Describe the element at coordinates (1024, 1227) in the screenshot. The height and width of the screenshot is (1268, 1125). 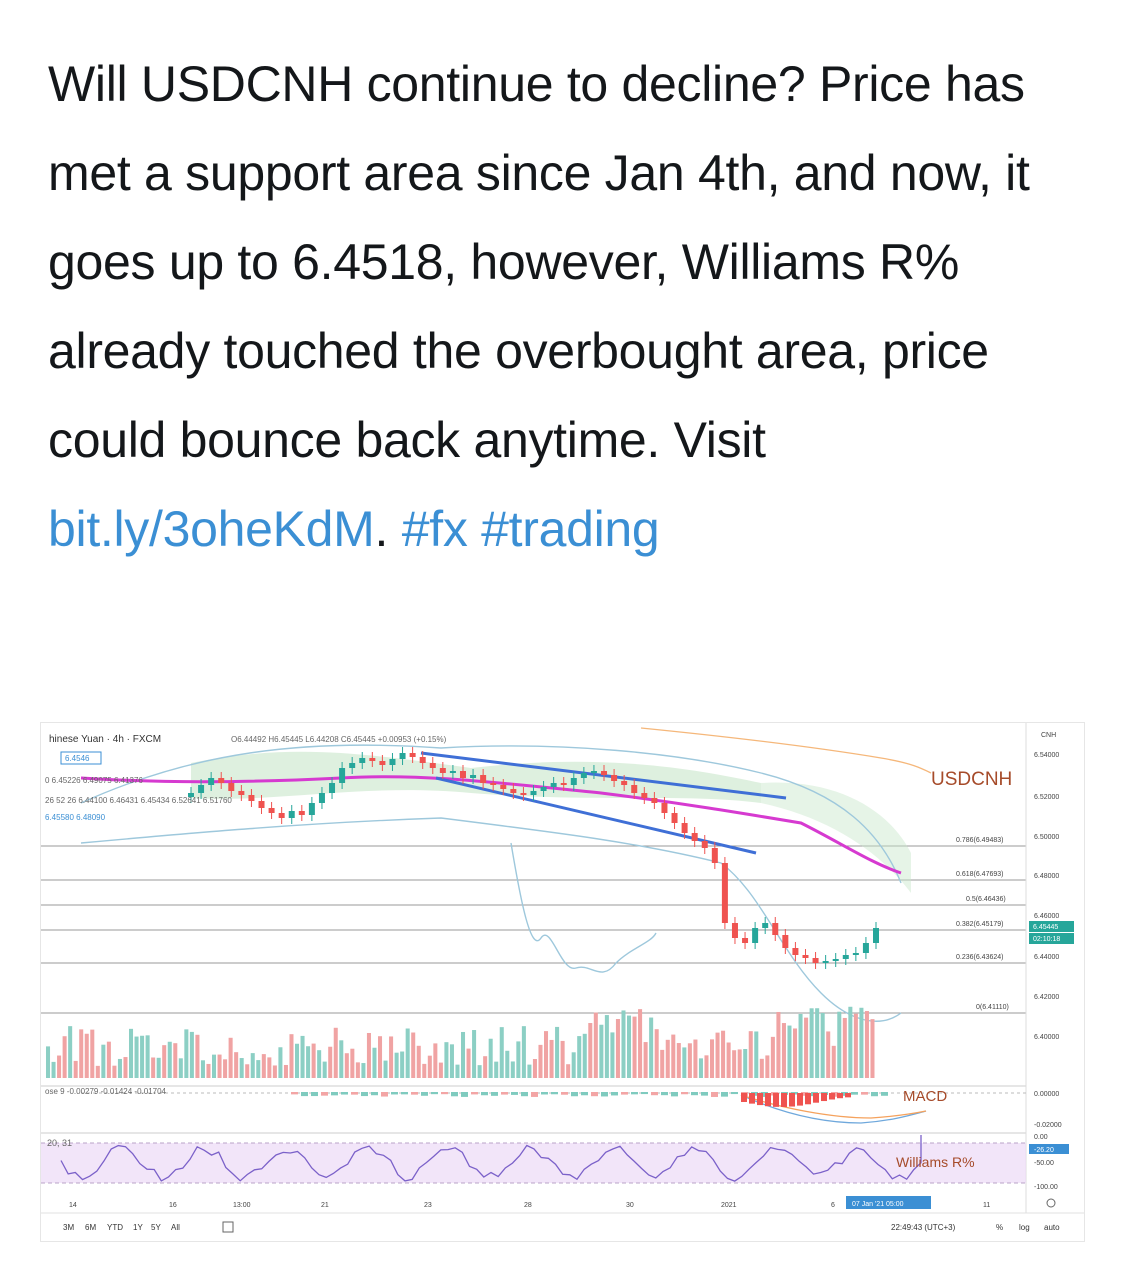
I see `scale-log: log` at that location.